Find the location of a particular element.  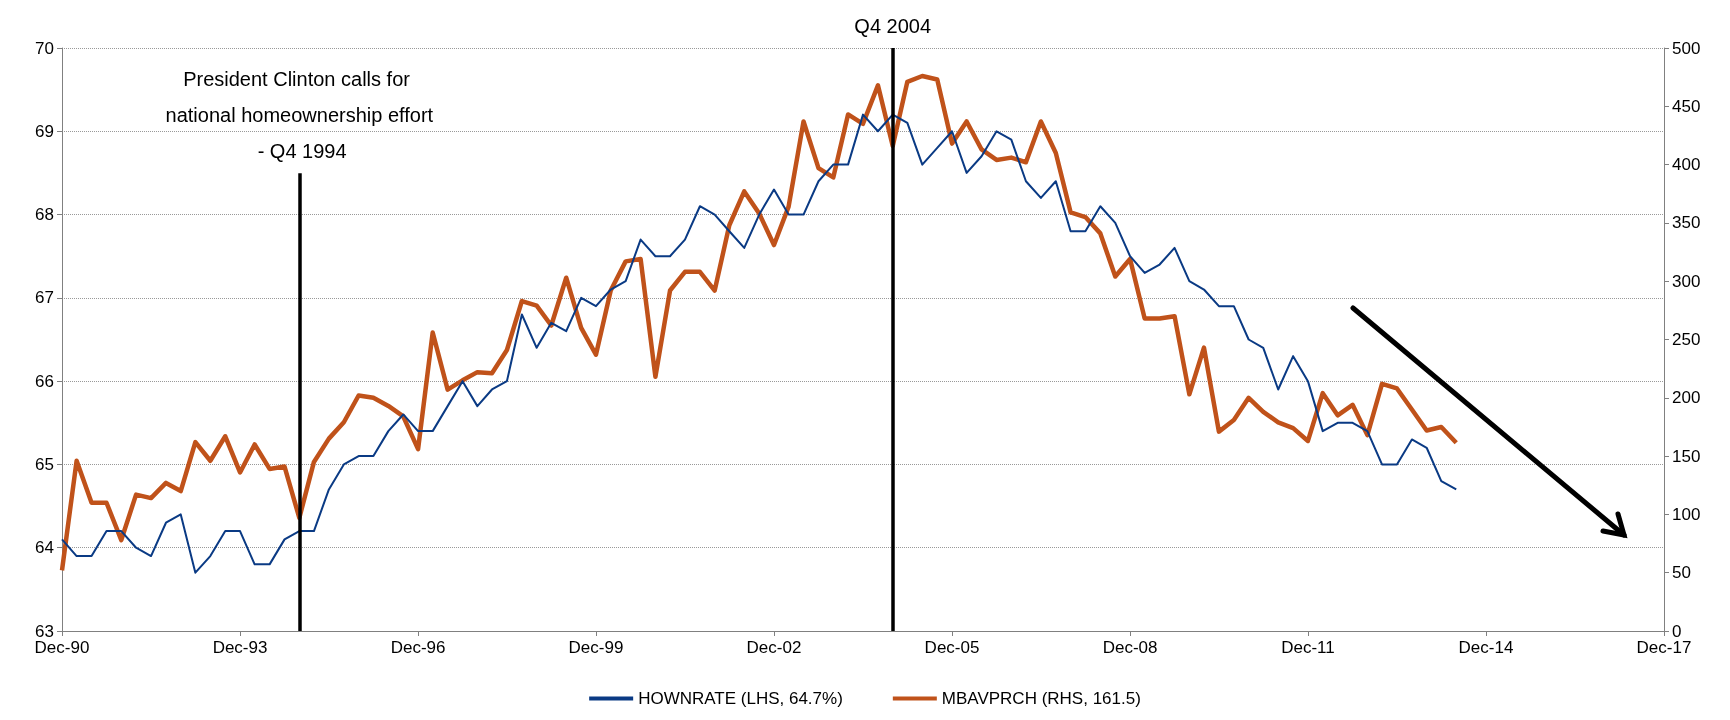

ref-line-label: Q4 2004 is located at coordinates (893, 26).